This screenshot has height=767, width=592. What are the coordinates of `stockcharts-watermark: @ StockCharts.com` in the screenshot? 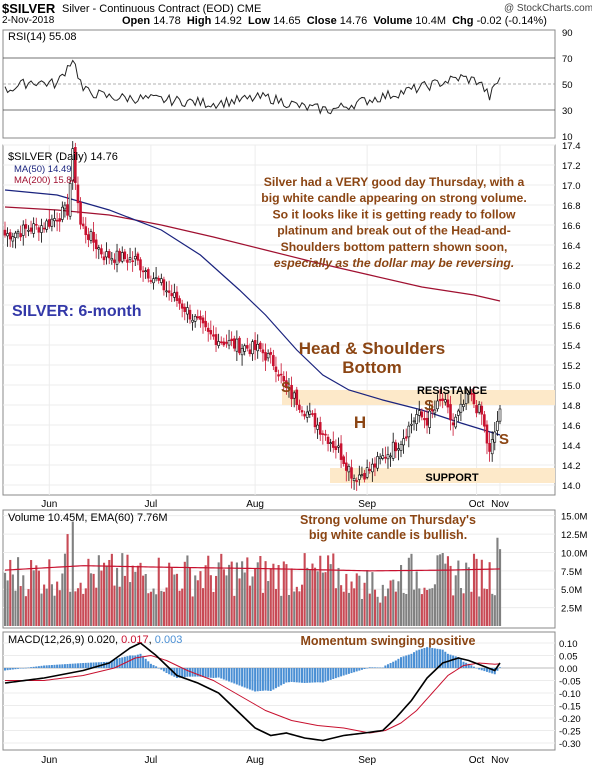 It's located at (548, 8).